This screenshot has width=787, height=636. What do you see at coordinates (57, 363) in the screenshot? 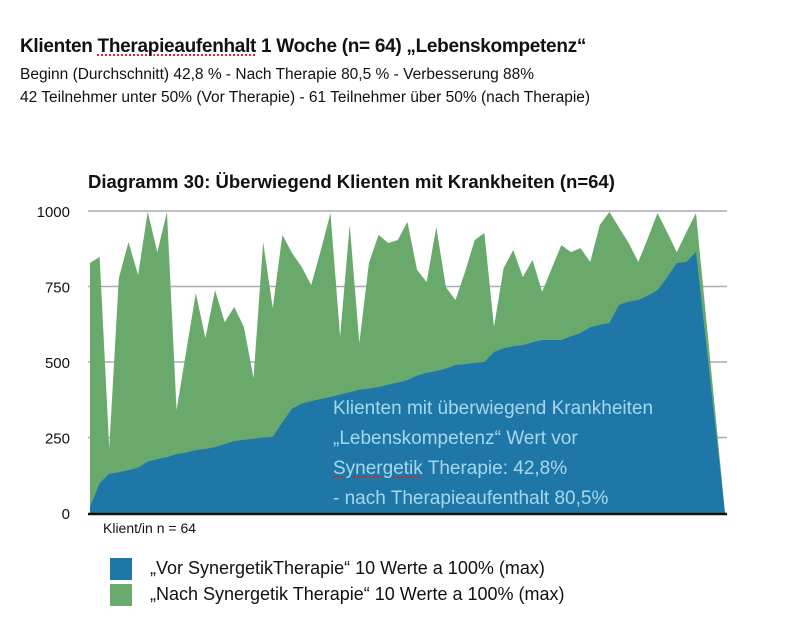
I see `y-tick-label: 500` at bounding box center [57, 363].